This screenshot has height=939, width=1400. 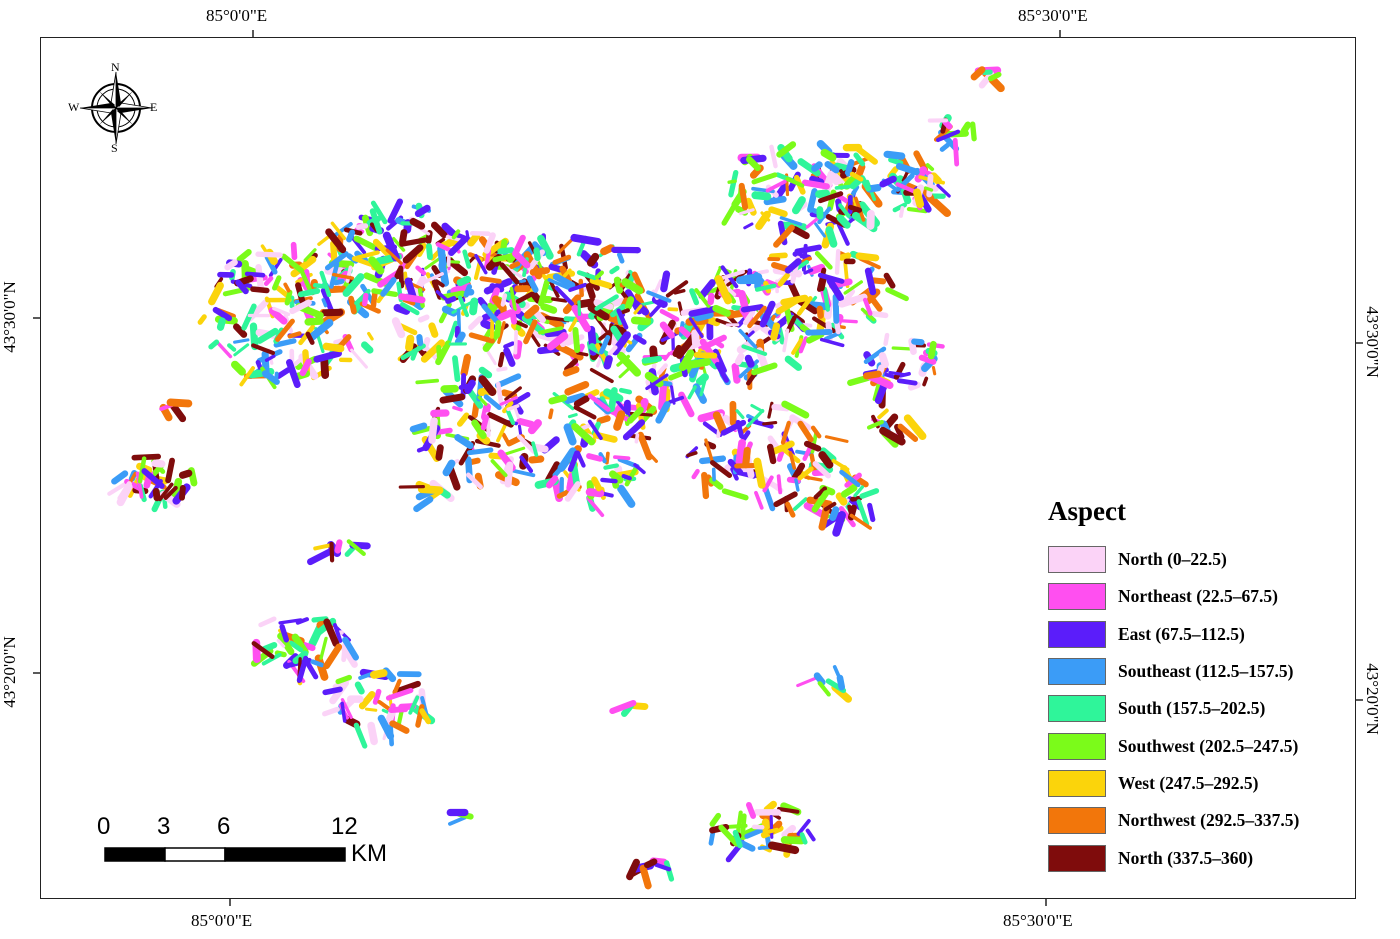 What do you see at coordinates (1172, 559) in the screenshot?
I see `legend-label: North (0–22.5)` at bounding box center [1172, 559].